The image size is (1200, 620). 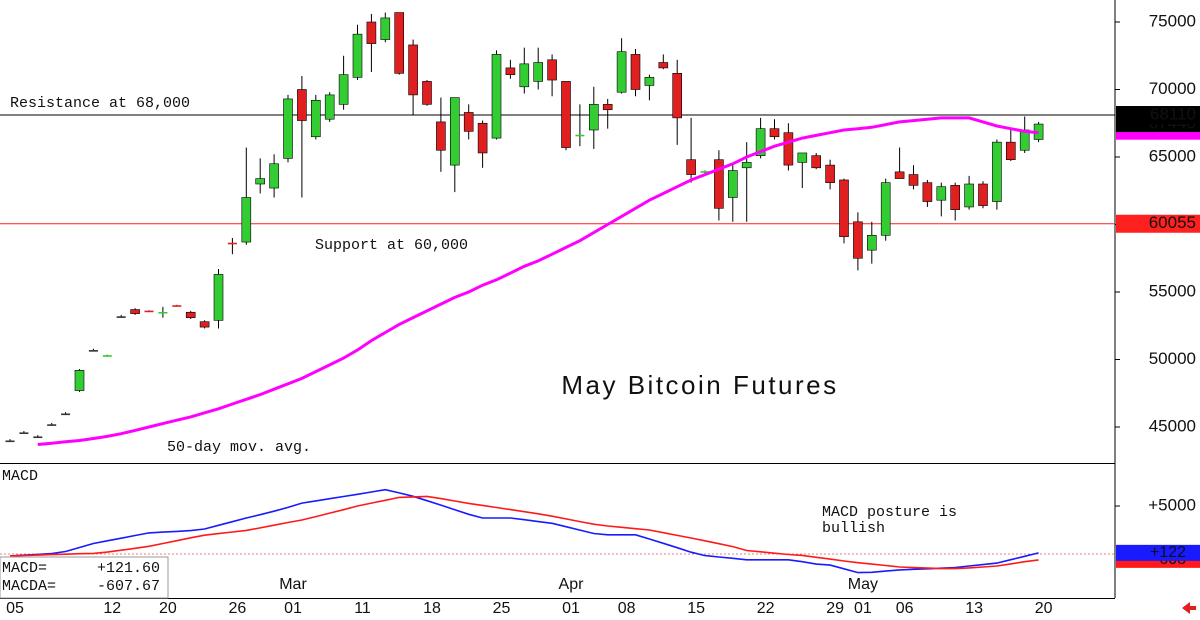 I want to click on month-label: May, so click(x=863, y=584).